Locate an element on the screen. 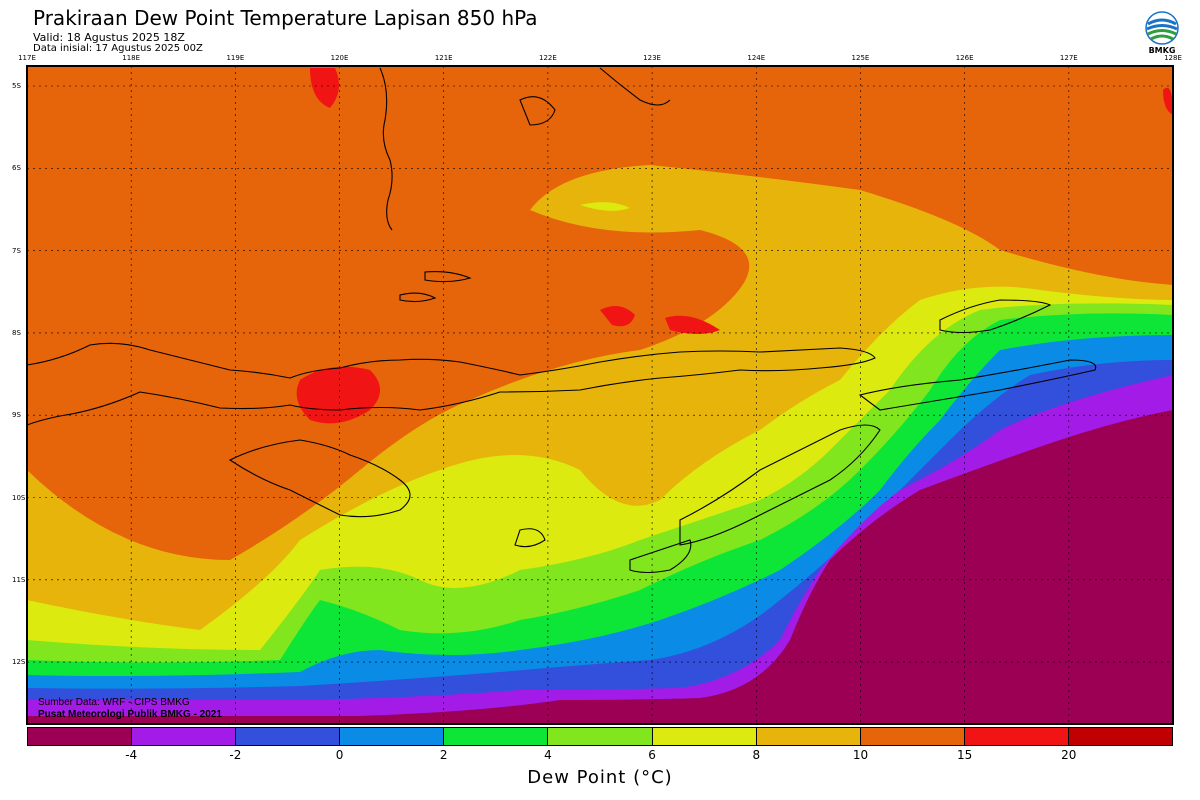 The image size is (1200, 800). longitude-label: 120E is located at coordinates (339, 58).